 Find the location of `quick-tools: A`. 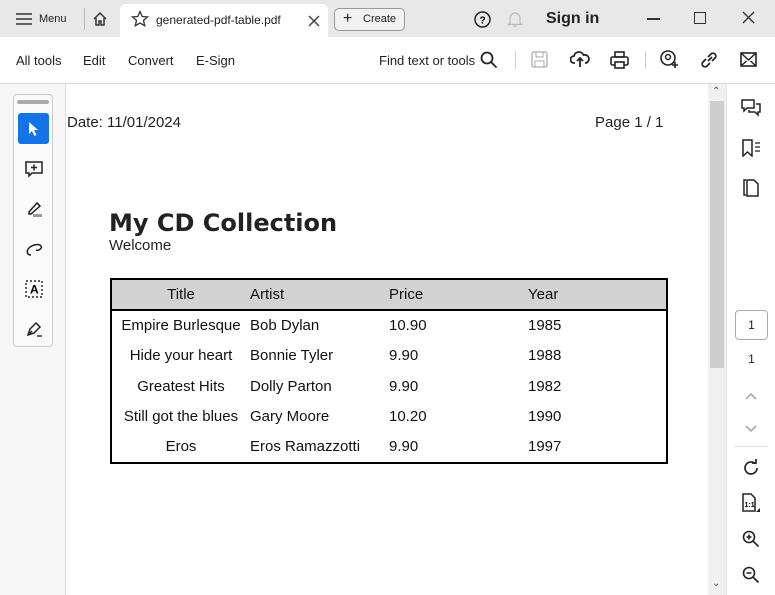

quick-tools: A is located at coordinates (33, 220).